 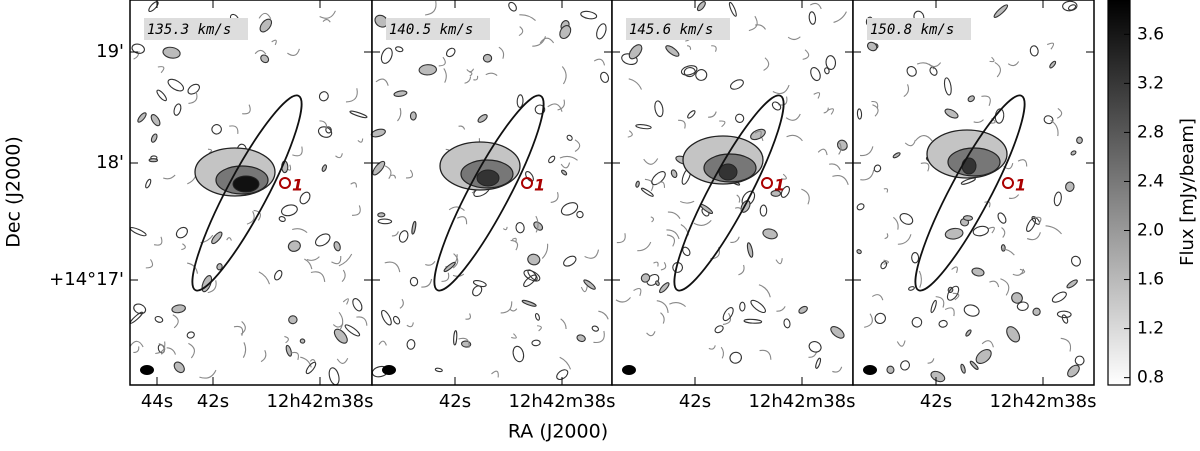 What do you see at coordinates (14, 192) in the screenshot?
I see `y-axis-label: Dec (J2000)` at bounding box center [14, 192].